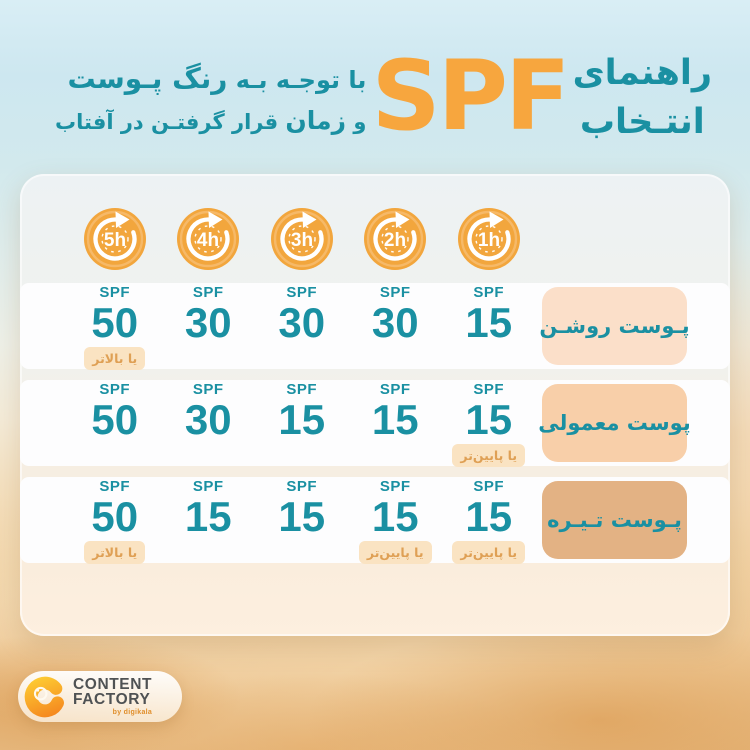  I want to click on subtitle-line-2: و زمان قرار گرفتـن در آفتاب, so click(210, 120).